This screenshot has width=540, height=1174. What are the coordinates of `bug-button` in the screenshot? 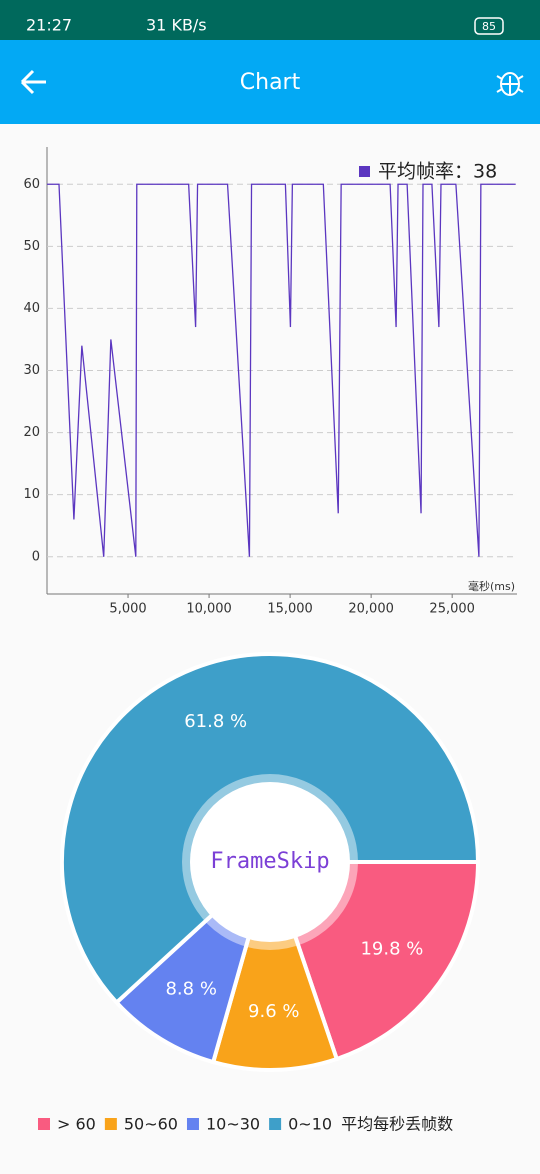 It's located at (510, 84).